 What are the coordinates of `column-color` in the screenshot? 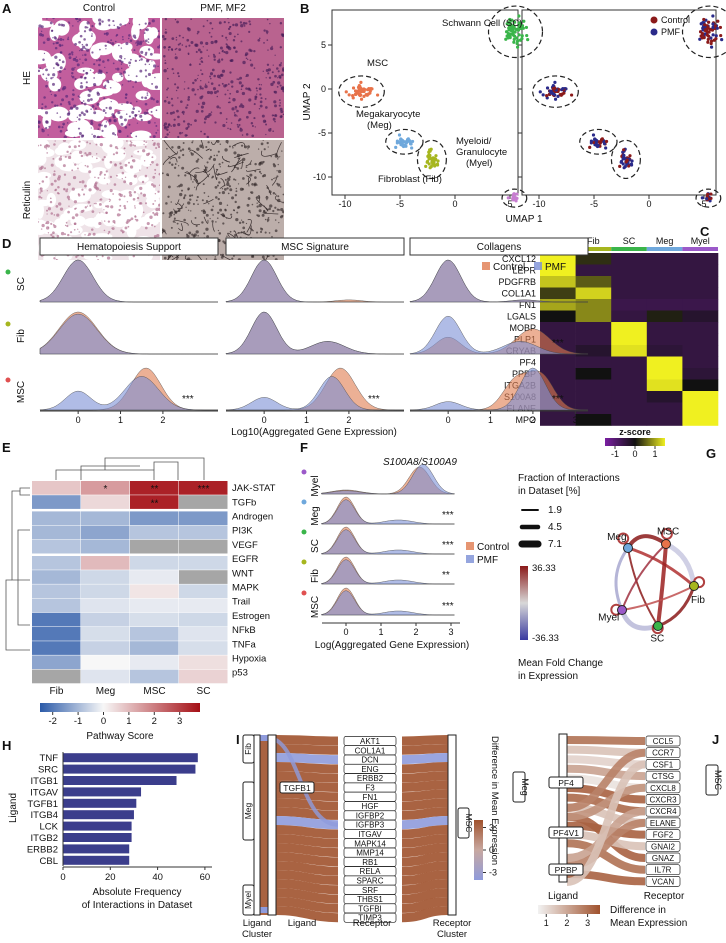 It's located at (700, 249).